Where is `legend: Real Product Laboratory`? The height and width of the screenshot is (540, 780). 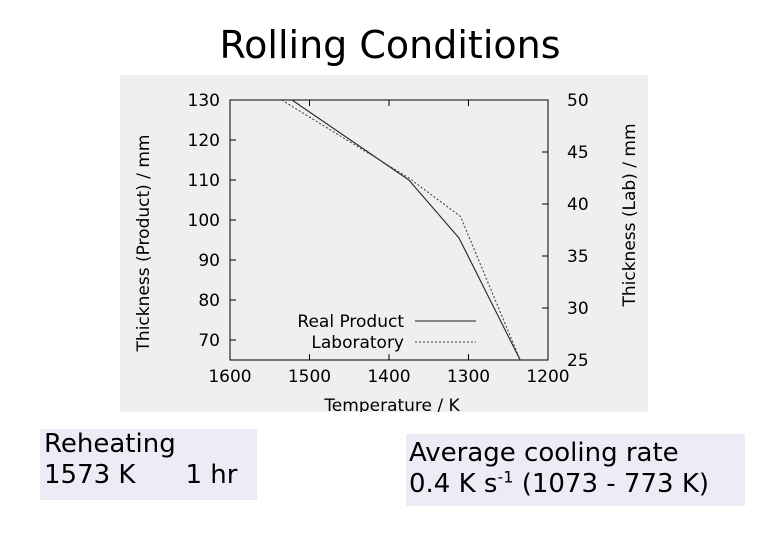 legend: Real Product Laboratory is located at coordinates (386, 332).